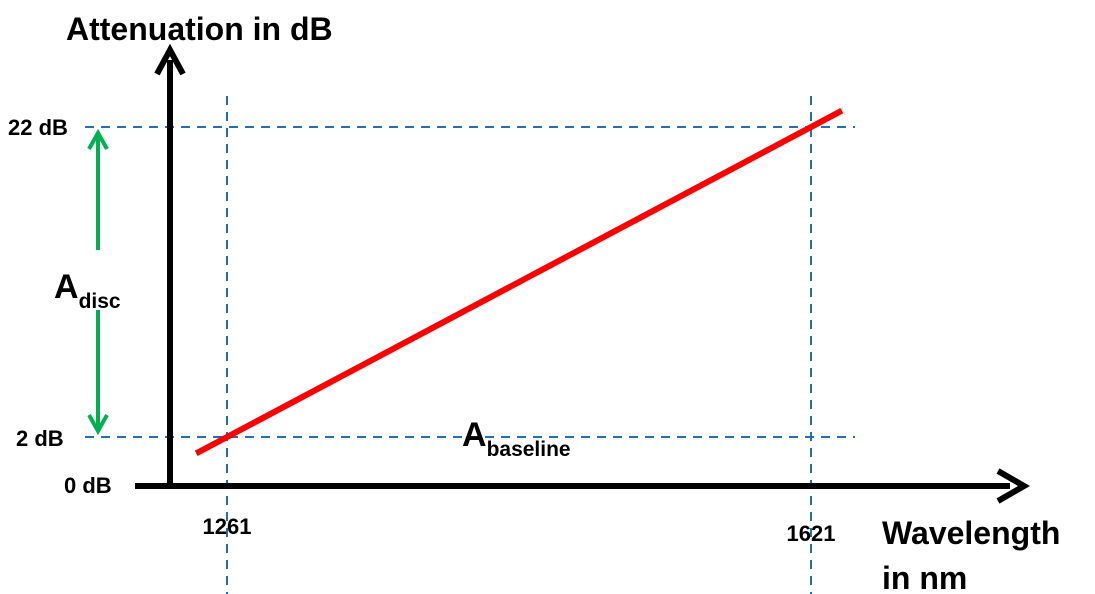  Describe the element at coordinates (98, 425) in the screenshot. I see `a-disc-arrowhead-down` at that location.